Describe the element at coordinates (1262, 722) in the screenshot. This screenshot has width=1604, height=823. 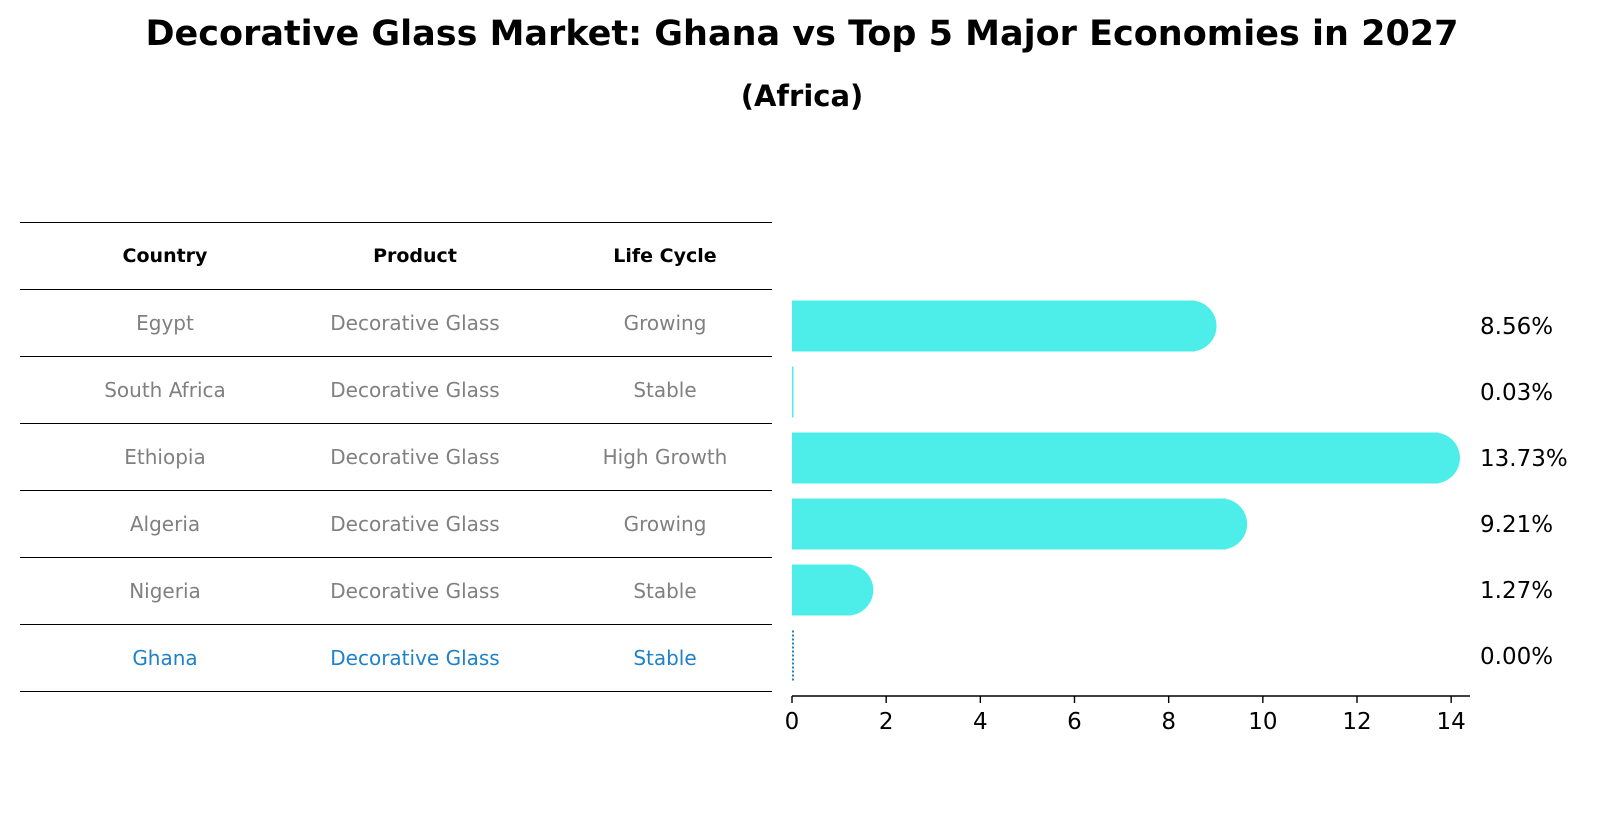
I see `x-tick-label-10: 10` at that location.